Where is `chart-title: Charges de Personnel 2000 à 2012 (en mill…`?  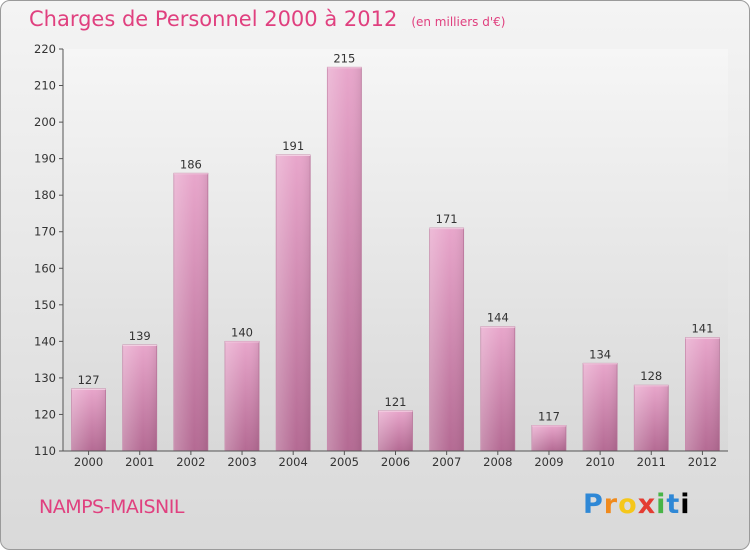
chart-title: Charges de Personnel 2000 à 2012 (en mill… is located at coordinates (267, 19).